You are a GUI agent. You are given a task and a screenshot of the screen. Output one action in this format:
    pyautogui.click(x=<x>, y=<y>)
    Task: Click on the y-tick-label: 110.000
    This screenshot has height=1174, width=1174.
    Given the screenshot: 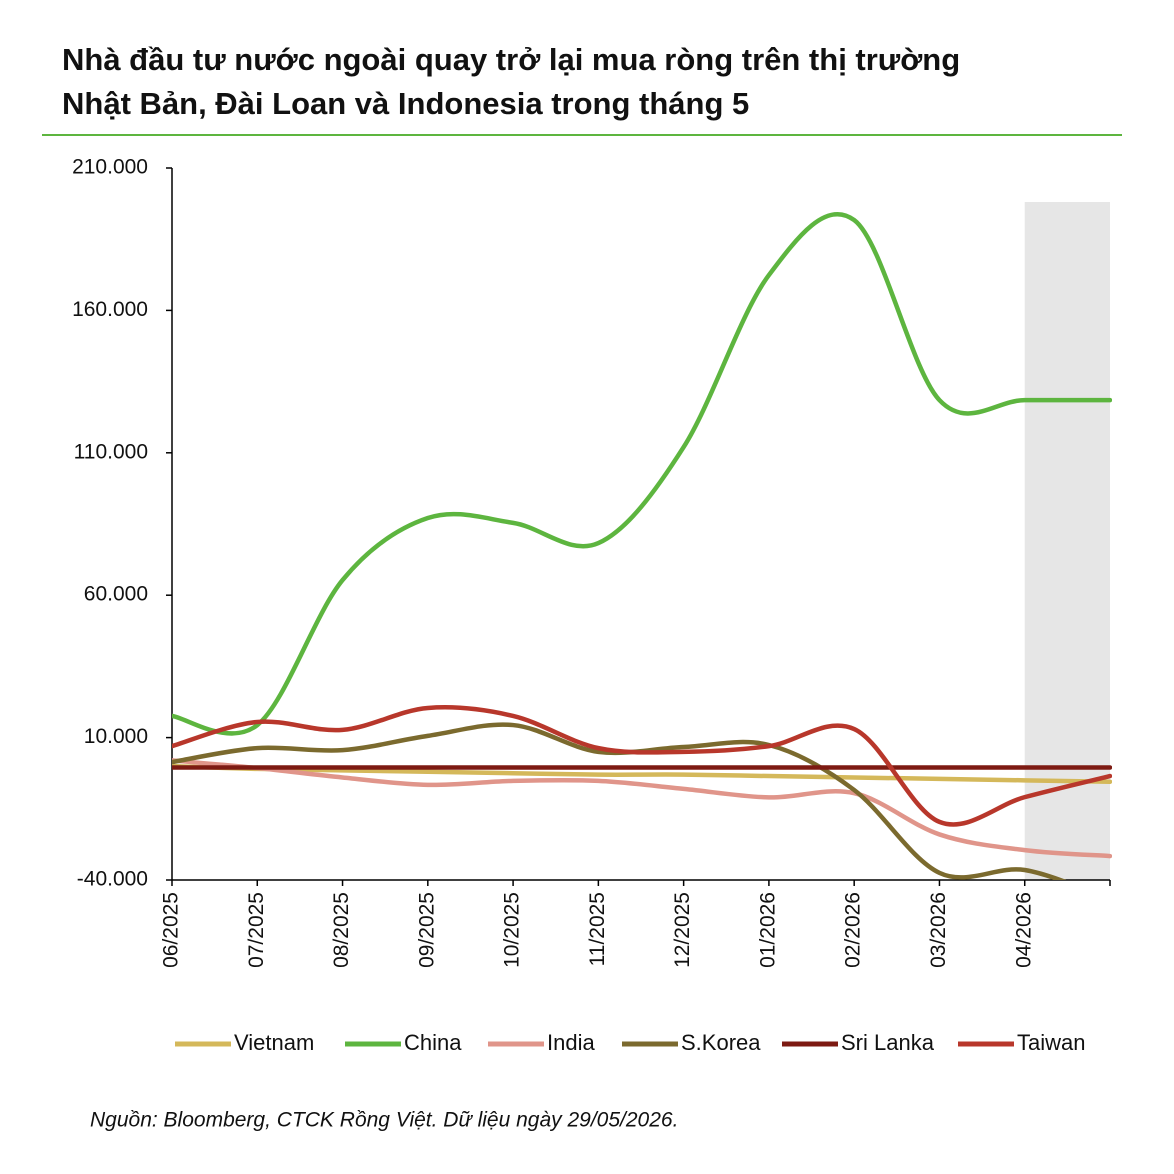 What is the action you would take?
    pyautogui.click(x=111, y=451)
    